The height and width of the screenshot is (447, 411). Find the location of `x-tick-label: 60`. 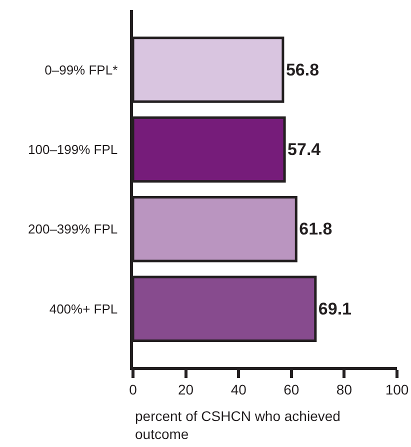

x-tick-label: 60 is located at coordinates (292, 390).